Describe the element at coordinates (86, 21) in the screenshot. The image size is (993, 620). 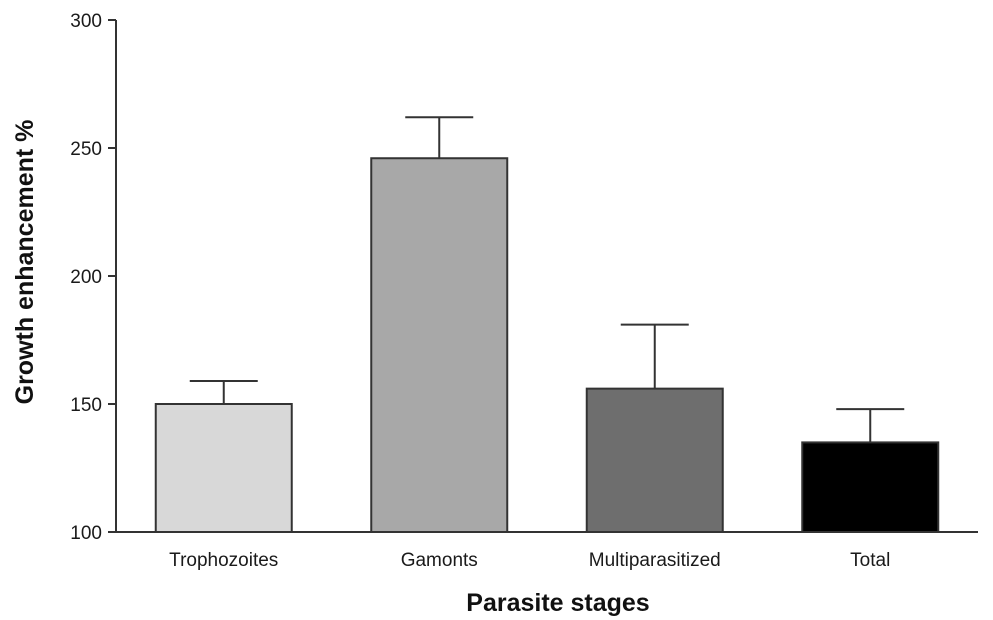
I see `y-tick-label: 300` at that location.